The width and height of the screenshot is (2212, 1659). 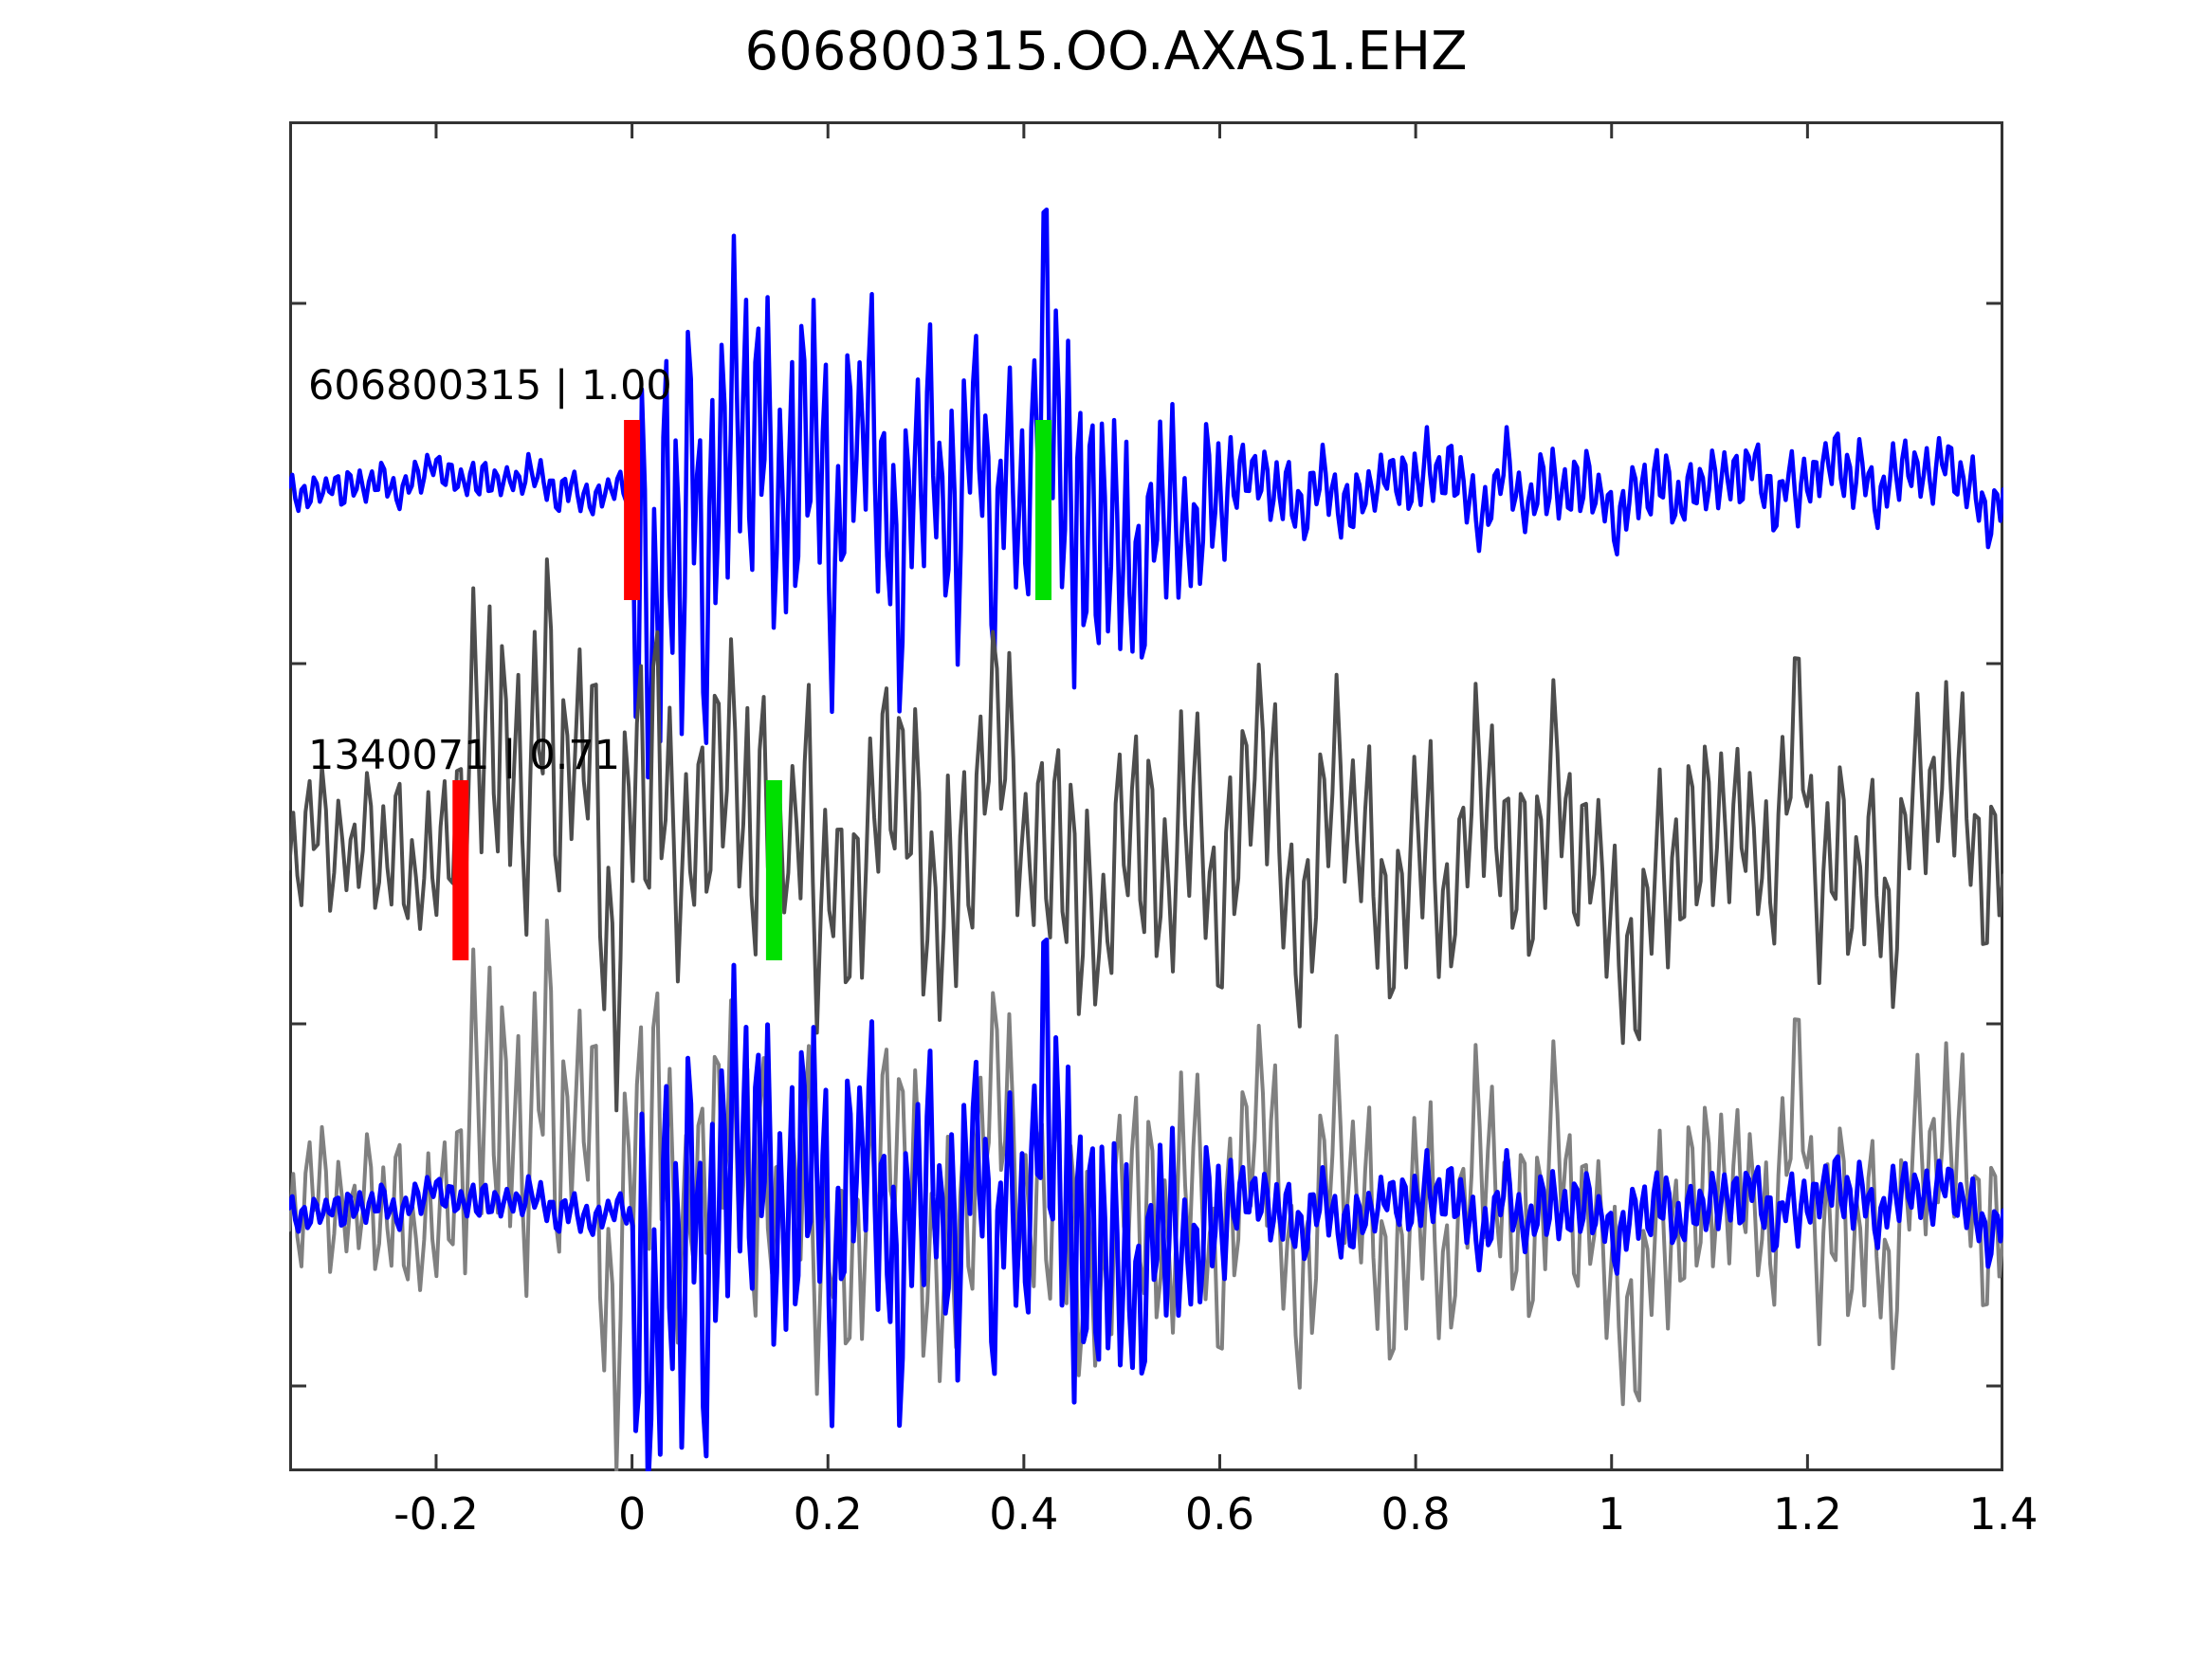 What do you see at coordinates (1807, 1514) in the screenshot?
I see `x-tick-label: 1.2` at bounding box center [1807, 1514].